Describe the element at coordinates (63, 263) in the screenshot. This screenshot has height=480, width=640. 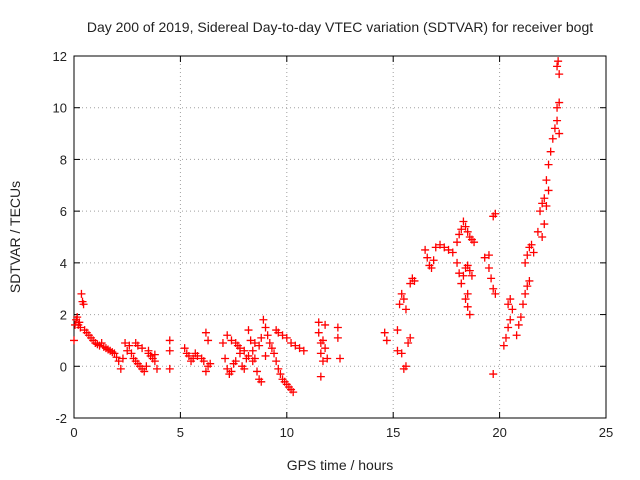
I see `y-tick-label: 4` at that location.